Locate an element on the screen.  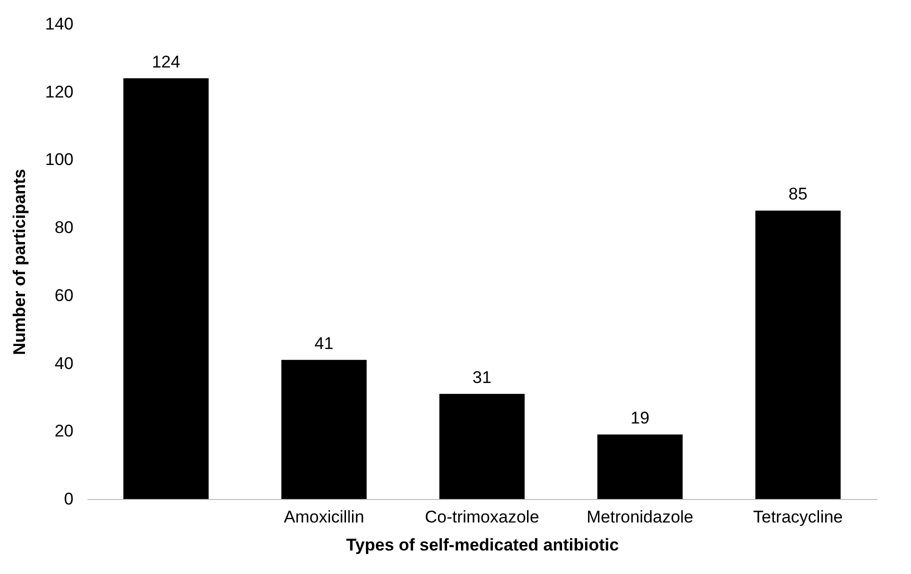
data-label: 31 is located at coordinates (482, 377).